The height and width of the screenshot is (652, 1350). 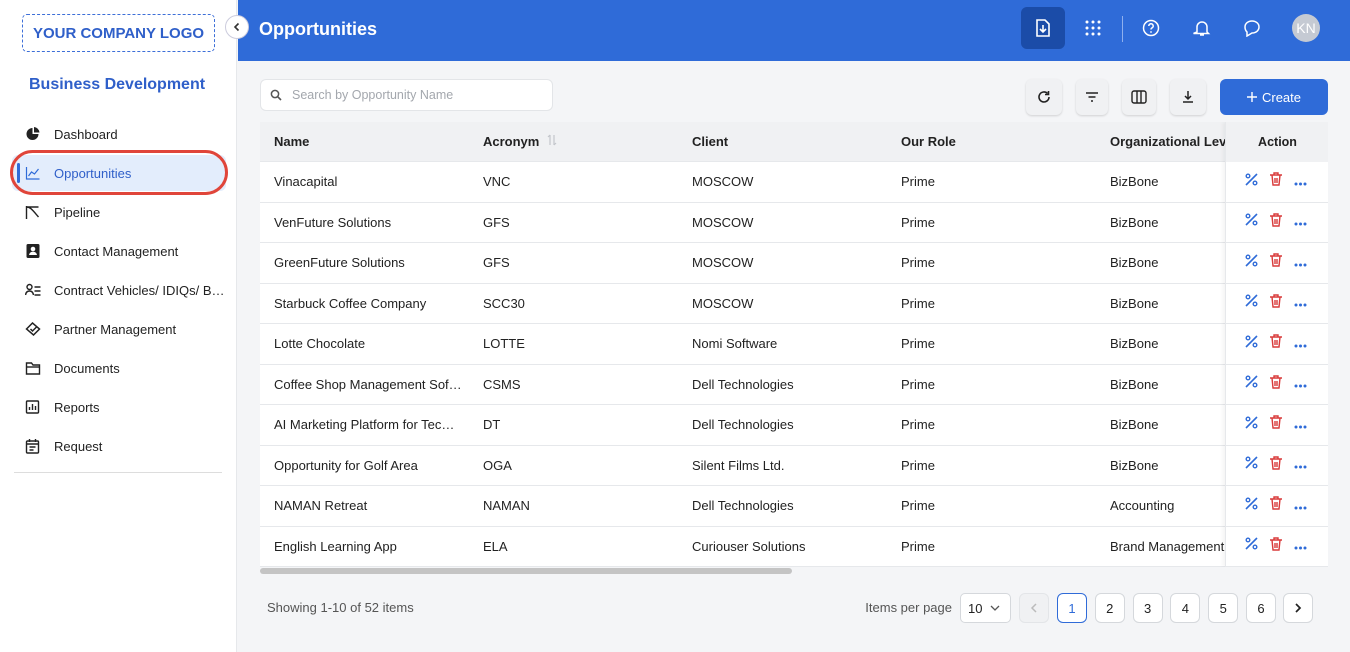 What do you see at coordinates (1139, 97) in the screenshot?
I see `columns-button` at bounding box center [1139, 97].